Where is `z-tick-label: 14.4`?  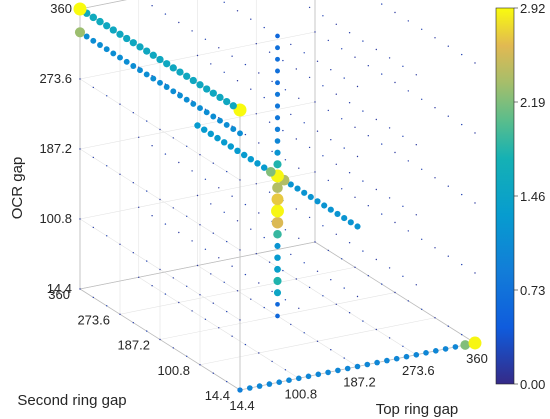
z-tick-label: 14.4 is located at coordinates (59, 288).